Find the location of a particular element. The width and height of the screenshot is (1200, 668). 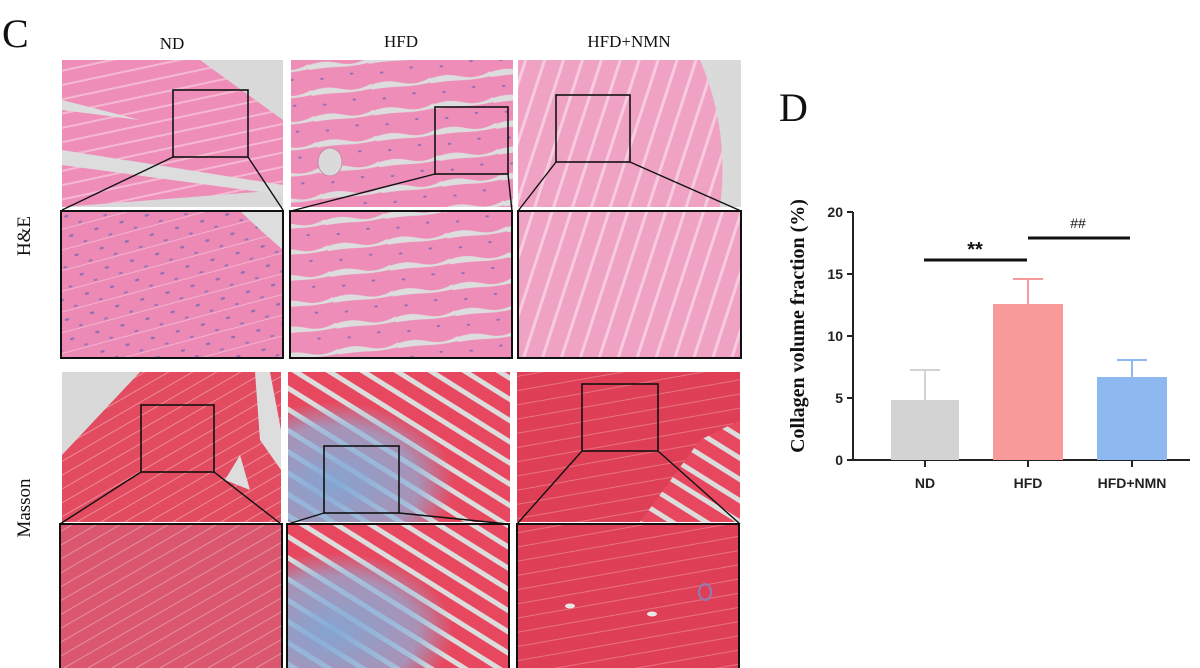

column-label-hfd-nmn: HFD+NMN is located at coordinates (629, 41).